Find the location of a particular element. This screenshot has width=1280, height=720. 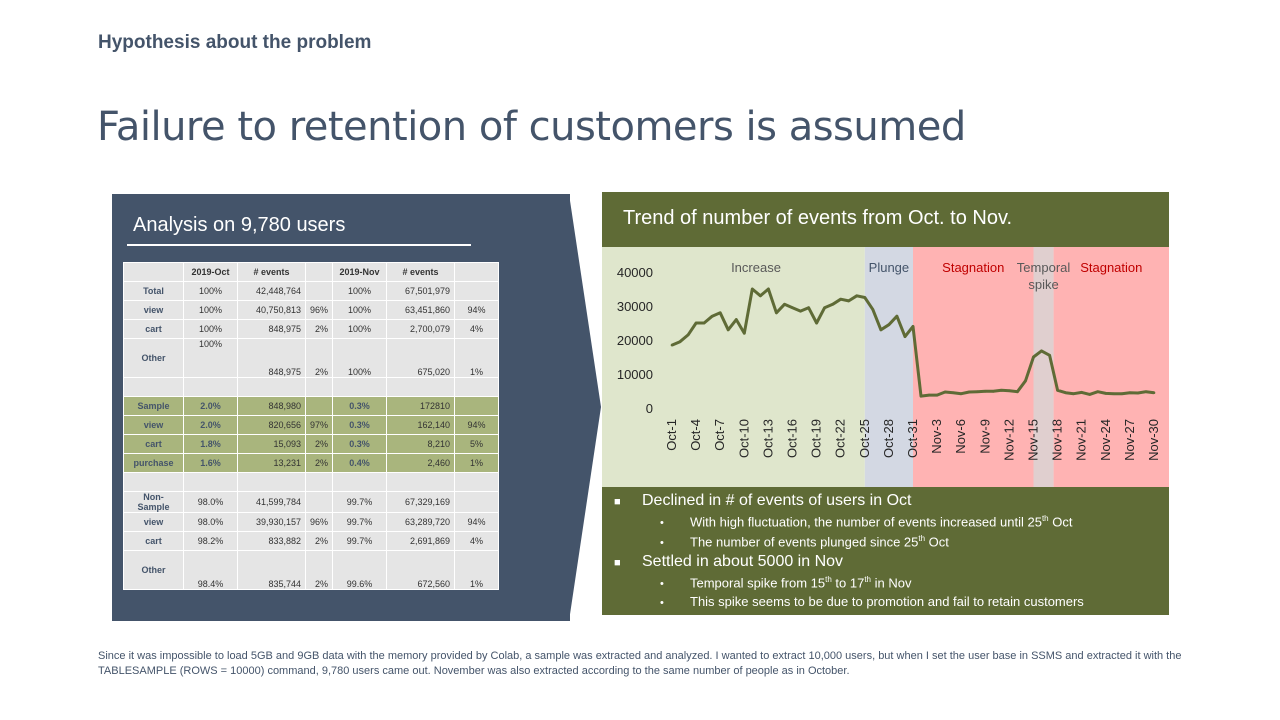

table-cell: 98.0% is located at coordinates (210, 522).